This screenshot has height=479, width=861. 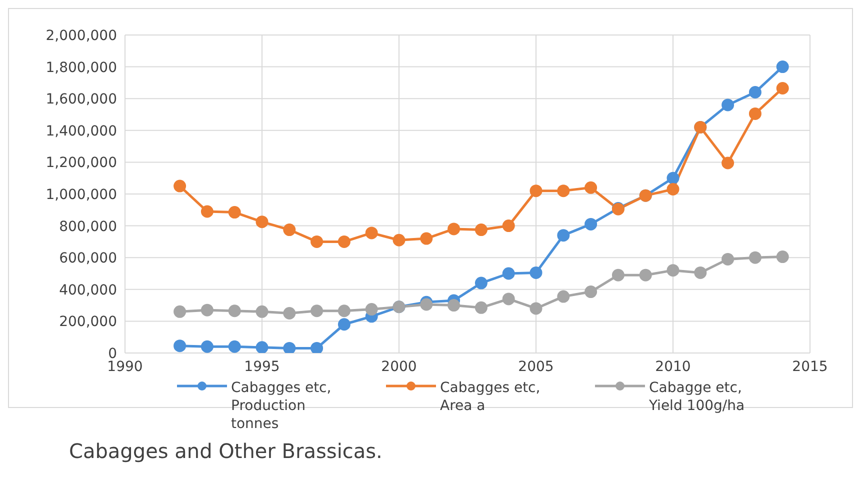 What do you see at coordinates (81, 194) in the screenshot?
I see `y-tick-label: 1,000,000` at bounding box center [81, 194].